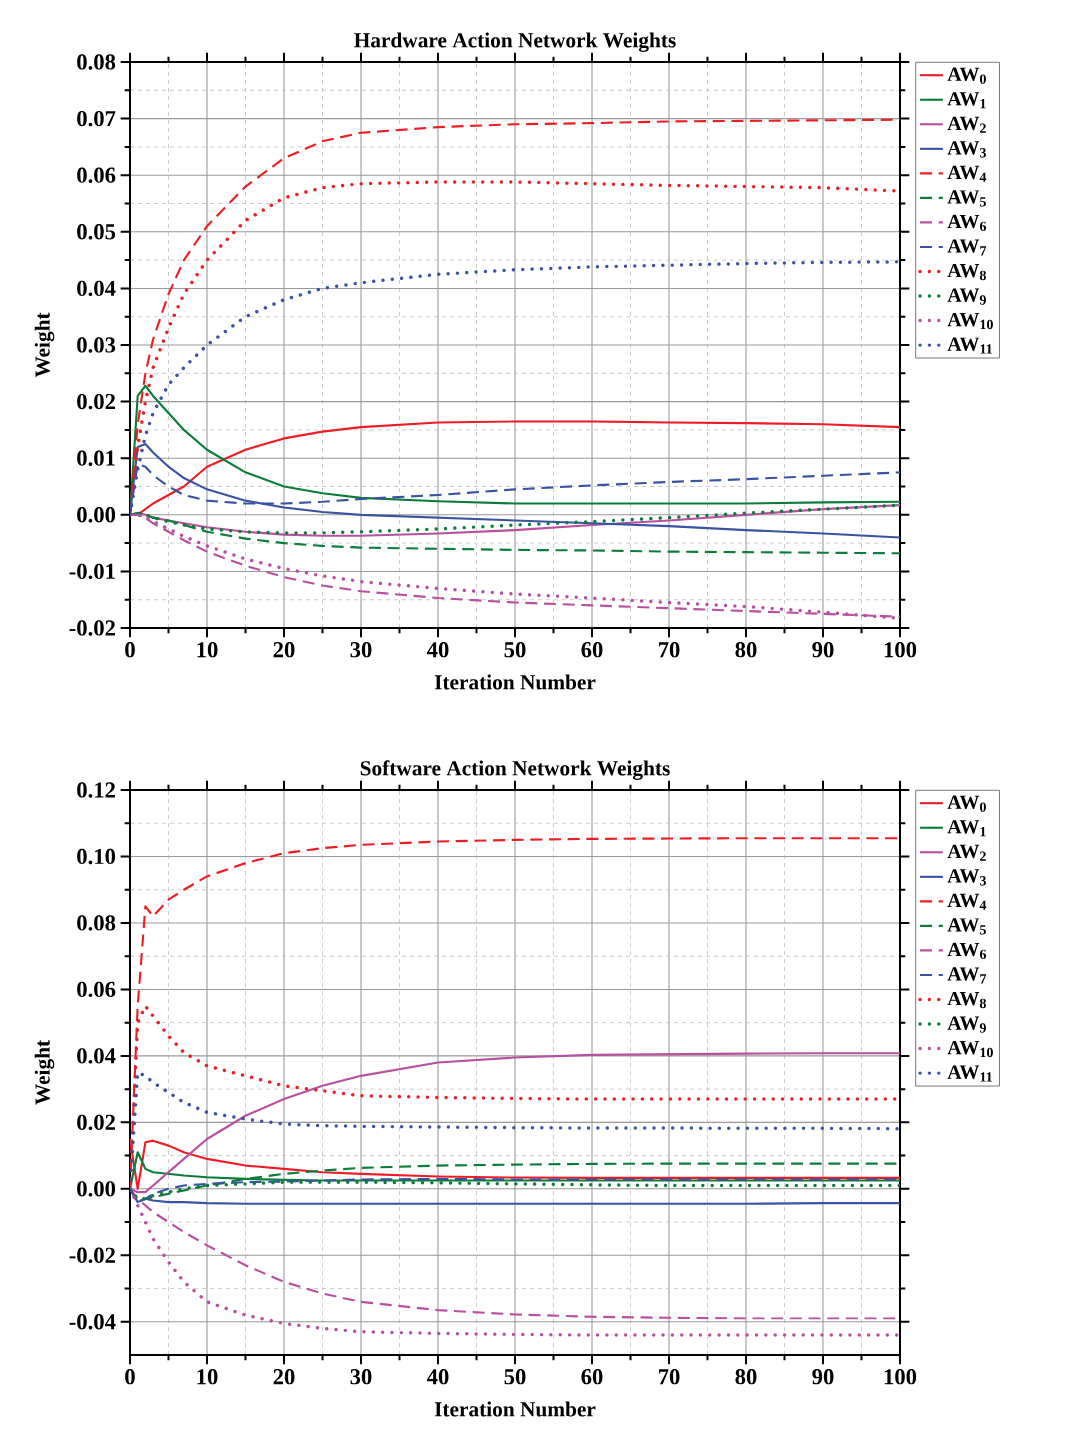  I want to click on chart-title: Hardware Action Network Weights, so click(515, 42).